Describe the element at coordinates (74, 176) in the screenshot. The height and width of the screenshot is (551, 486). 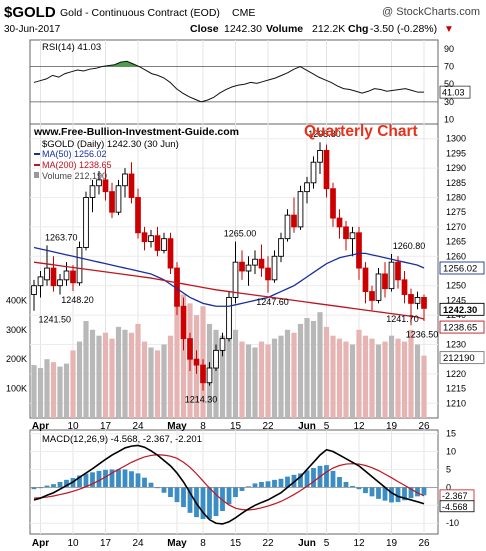
I see `volume-legend: Volume 212,190` at that location.